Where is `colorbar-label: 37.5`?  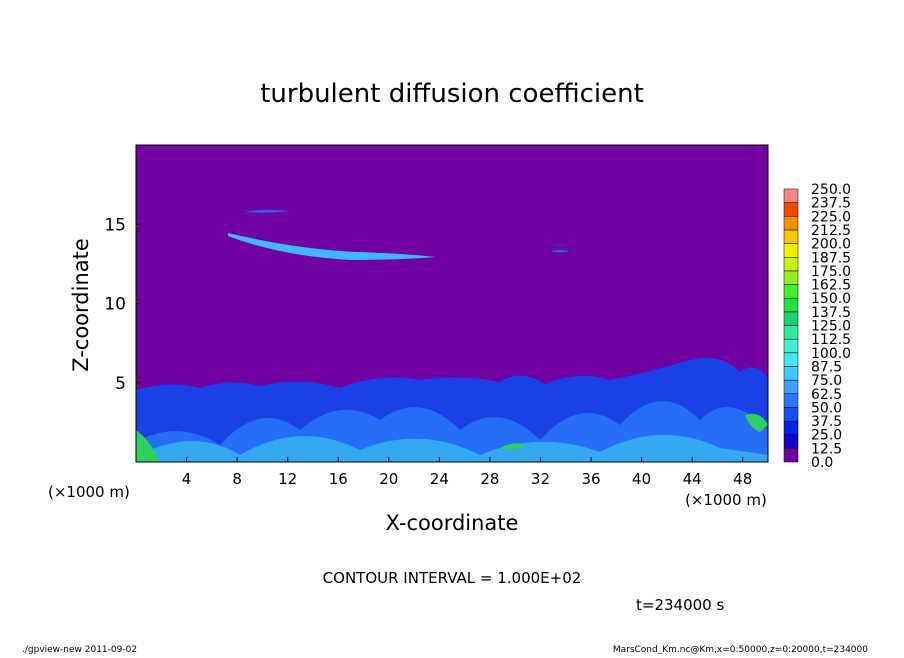 colorbar-label: 37.5 is located at coordinates (826, 422).